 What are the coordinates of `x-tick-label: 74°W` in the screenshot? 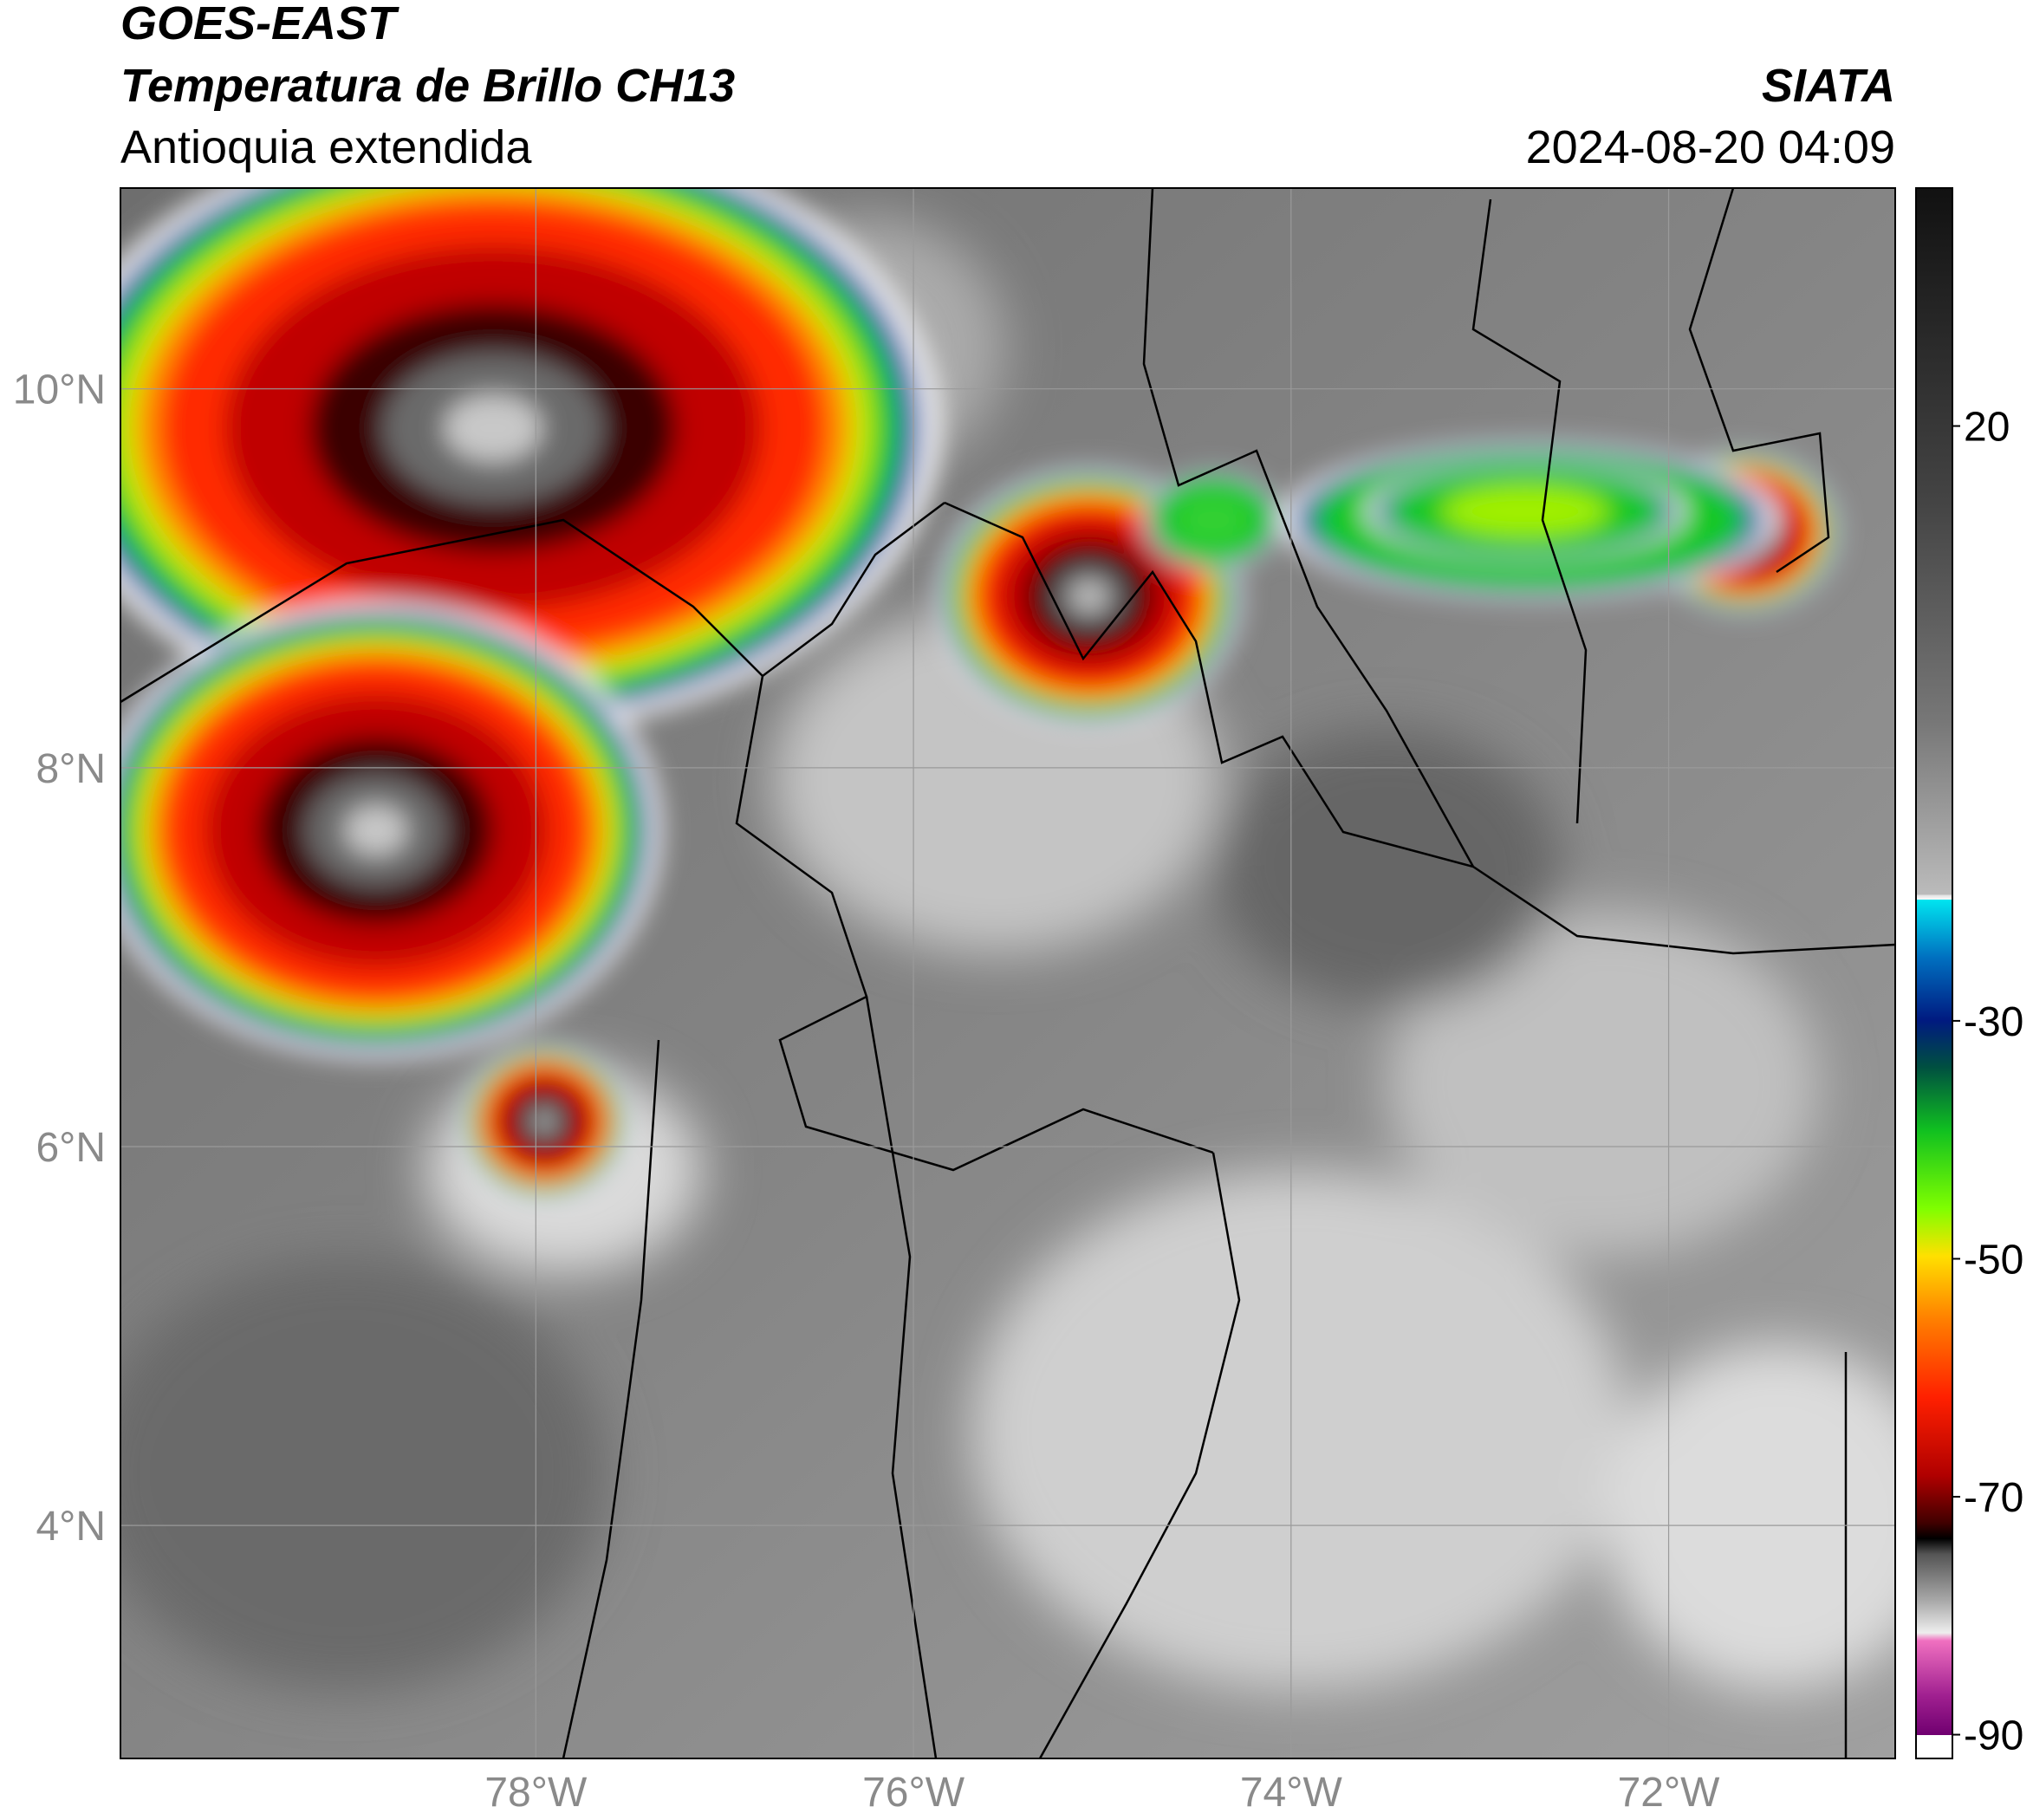 It's located at (1291, 1793).